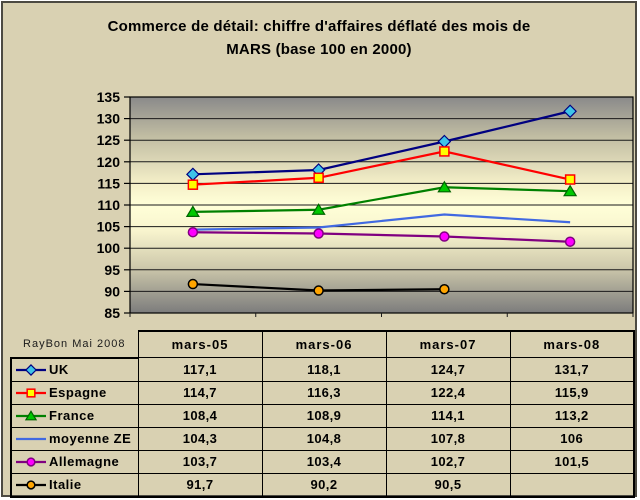  I want to click on series-label: France, so click(72, 415).